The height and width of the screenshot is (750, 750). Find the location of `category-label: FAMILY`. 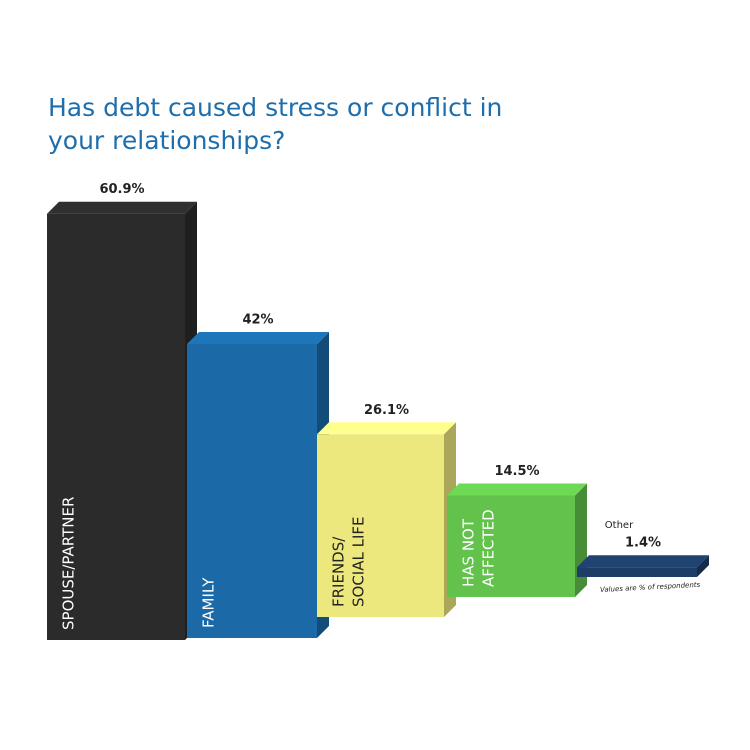

category-label: FAMILY is located at coordinates (209, 602).